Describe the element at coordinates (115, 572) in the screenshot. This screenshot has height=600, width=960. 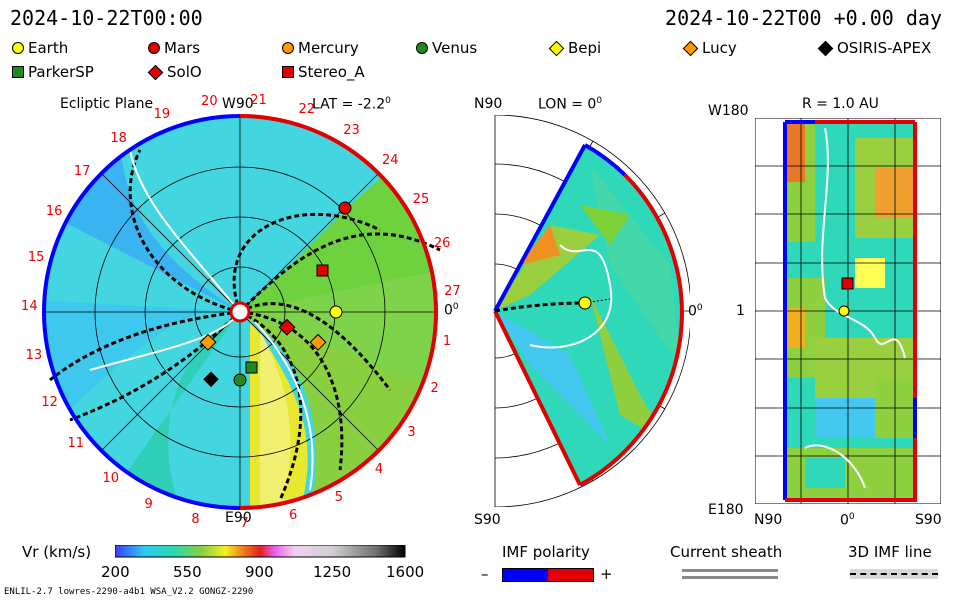
I see `colorbar-tick-200: 200` at that location.